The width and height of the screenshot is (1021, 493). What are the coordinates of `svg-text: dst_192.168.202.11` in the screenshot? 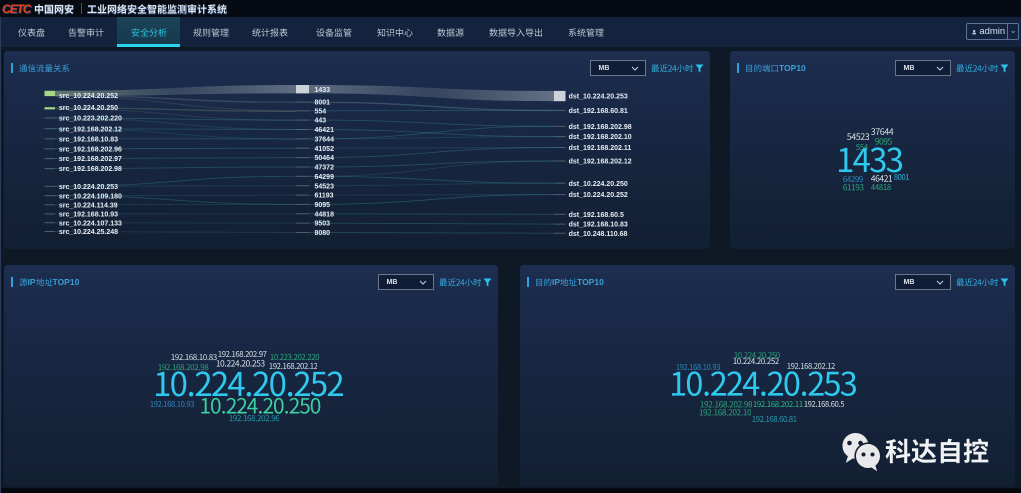 It's located at (600, 148).